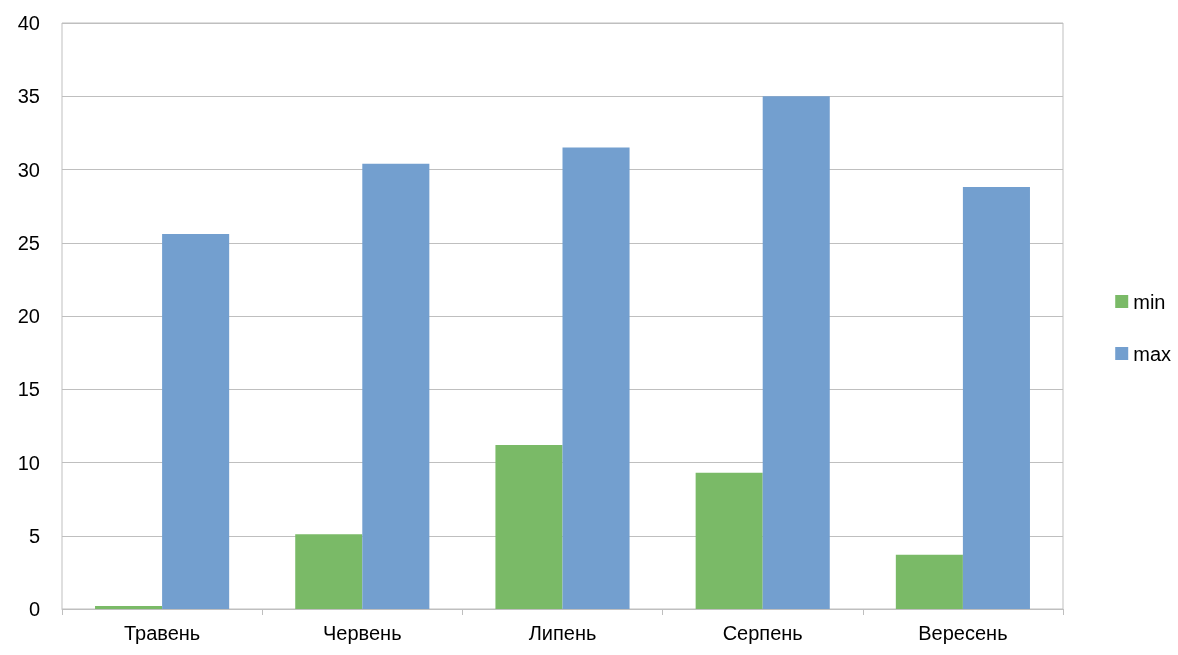  I want to click on x-tick-label: Липень, so click(562, 633).